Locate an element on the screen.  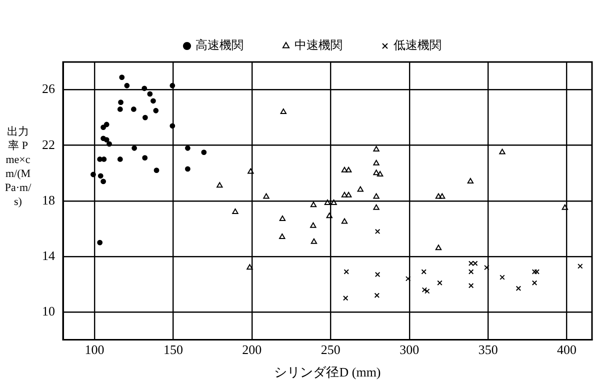
legend-label: 中速機関 is located at coordinates (318, 45).